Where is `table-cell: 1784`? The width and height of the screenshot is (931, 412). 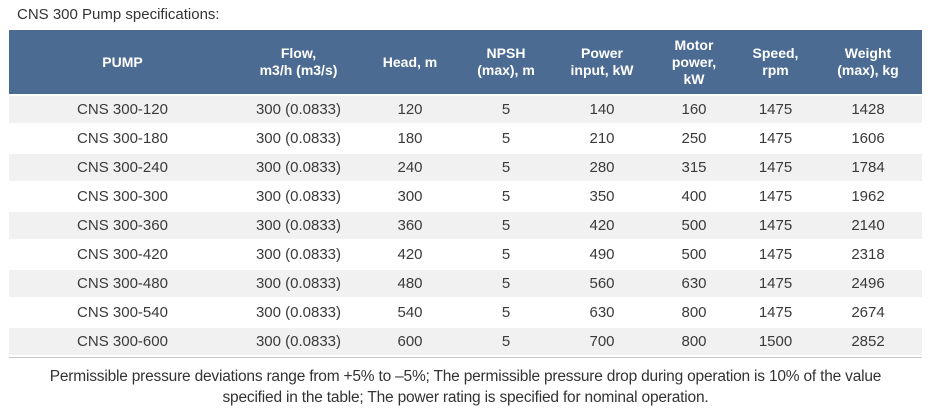
table-cell: 1784 is located at coordinates (868, 167).